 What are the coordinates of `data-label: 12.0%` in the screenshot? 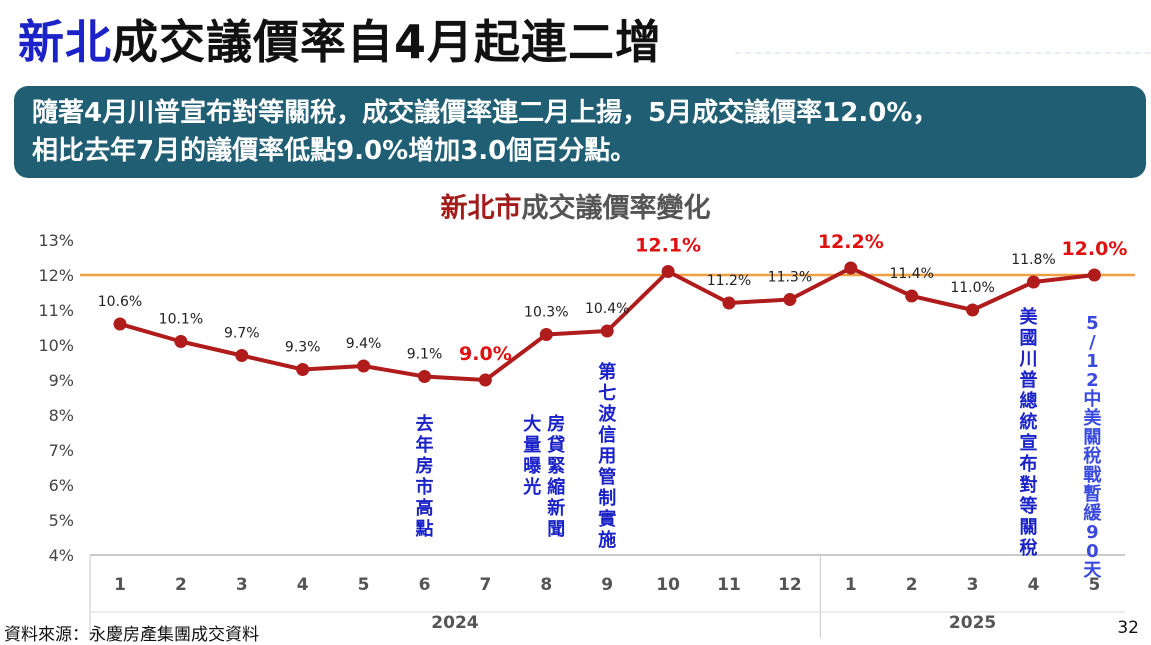 It's located at (1094, 249).